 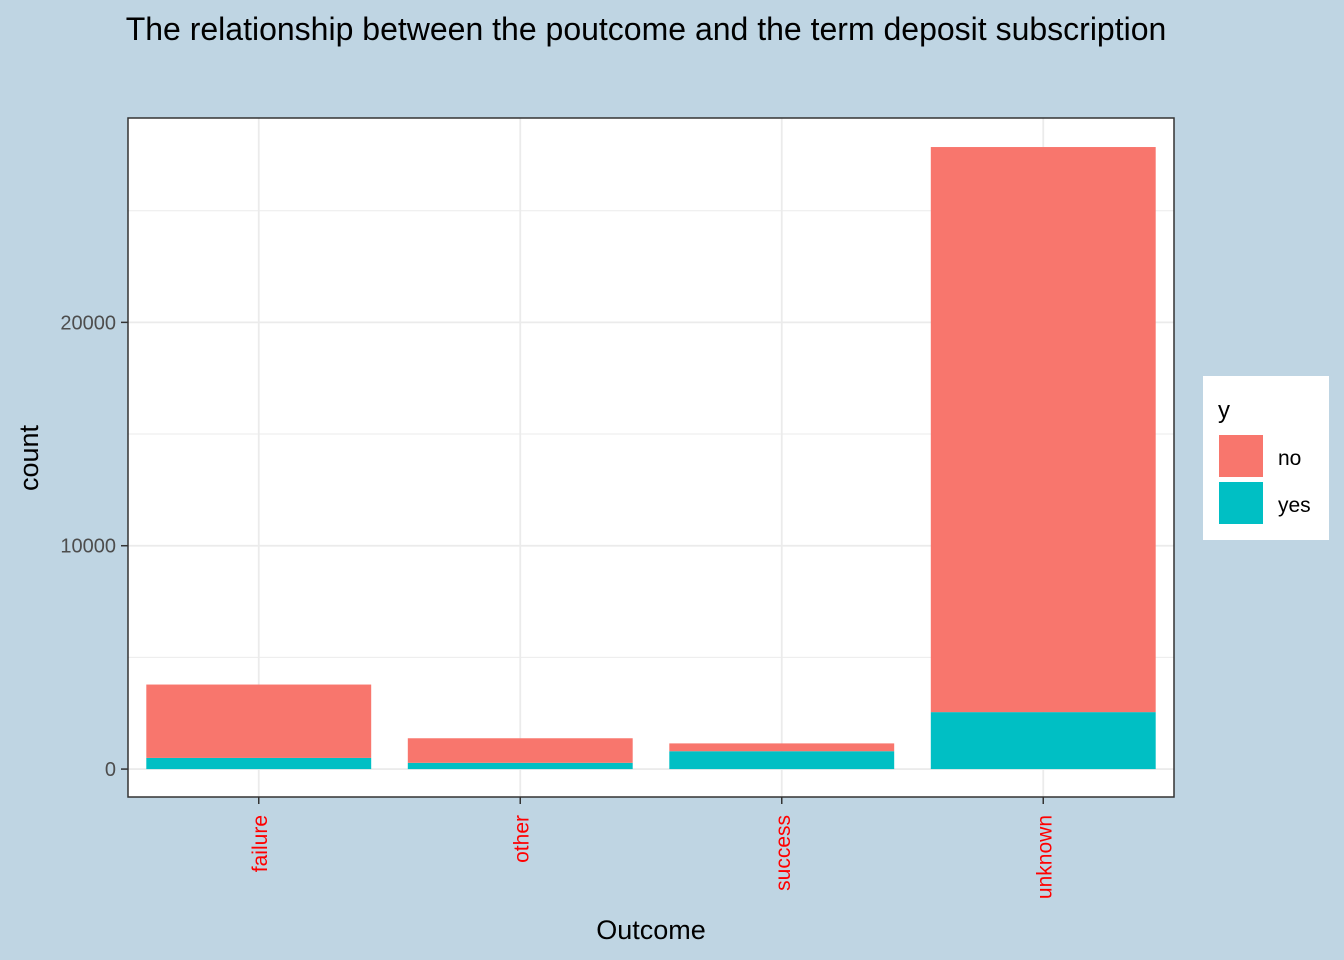 What do you see at coordinates (1224, 410) in the screenshot?
I see `legend-title: y` at bounding box center [1224, 410].